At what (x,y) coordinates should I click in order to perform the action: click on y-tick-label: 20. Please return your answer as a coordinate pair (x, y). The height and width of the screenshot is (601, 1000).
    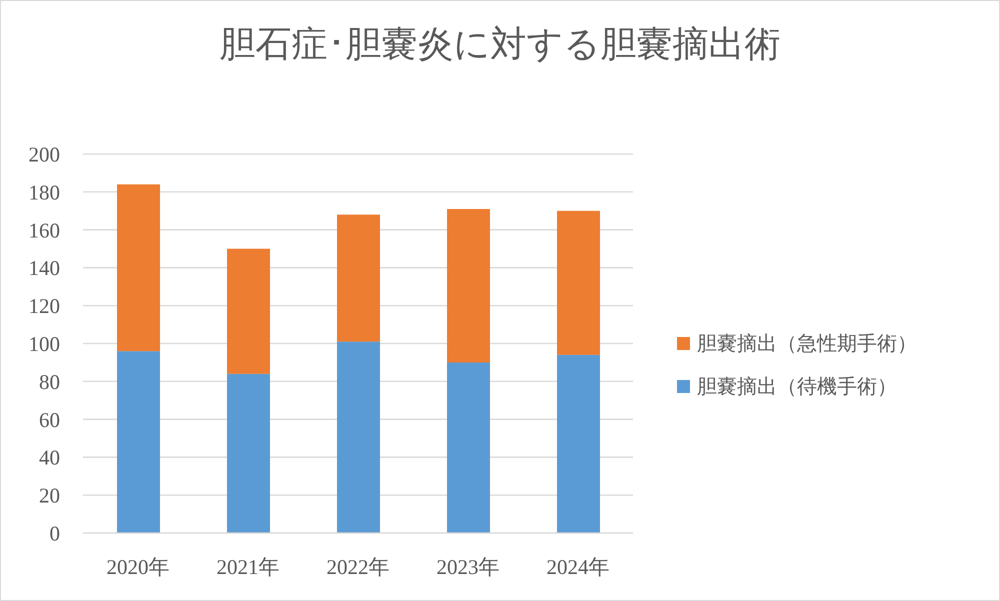
    Looking at the image, I should click on (49, 496).